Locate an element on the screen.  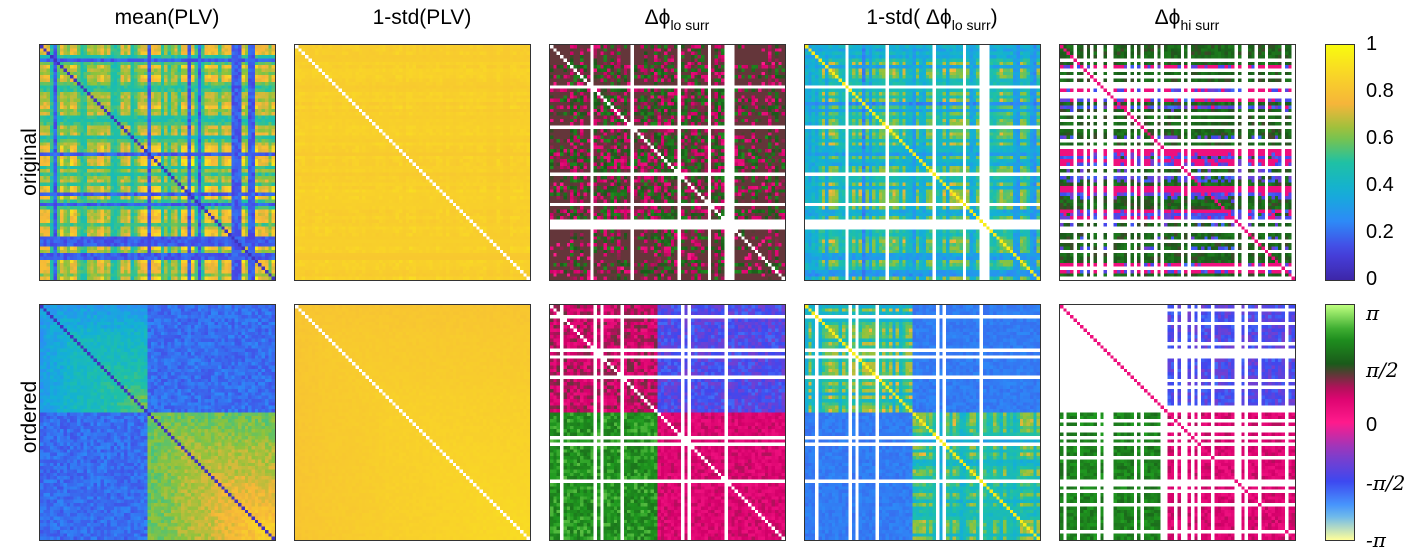
row-label-ordered: ordered is located at coordinates (29, 417).